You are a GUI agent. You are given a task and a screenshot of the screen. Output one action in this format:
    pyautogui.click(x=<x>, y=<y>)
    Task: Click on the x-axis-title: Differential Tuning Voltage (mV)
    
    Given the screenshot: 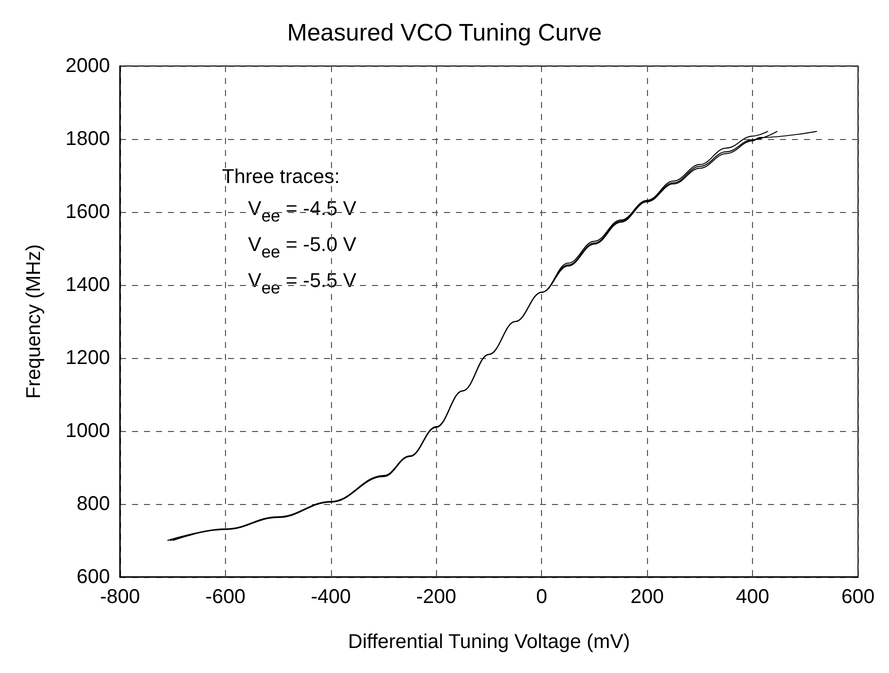 What is the action you would take?
    pyautogui.click(x=489, y=642)
    